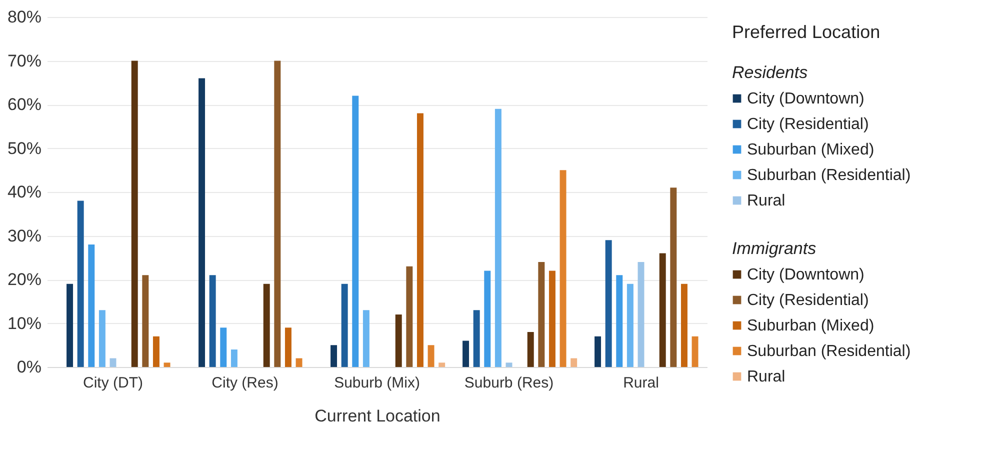  Describe the element at coordinates (24, 279) in the screenshot. I see `y-tick-label: 20%` at that location.